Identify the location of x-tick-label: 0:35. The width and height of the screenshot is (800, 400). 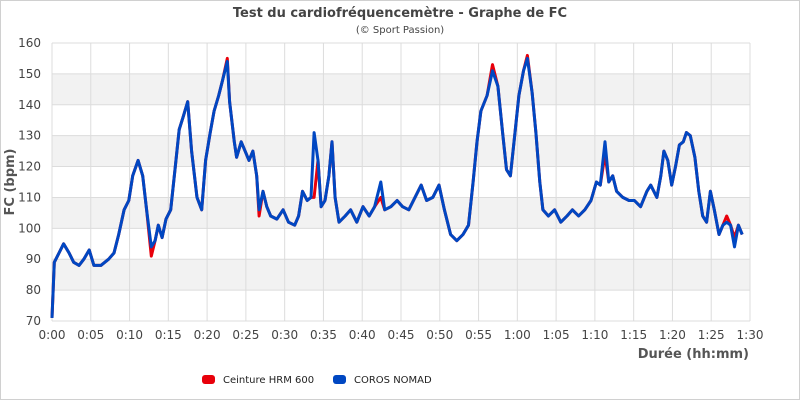
(323, 335).